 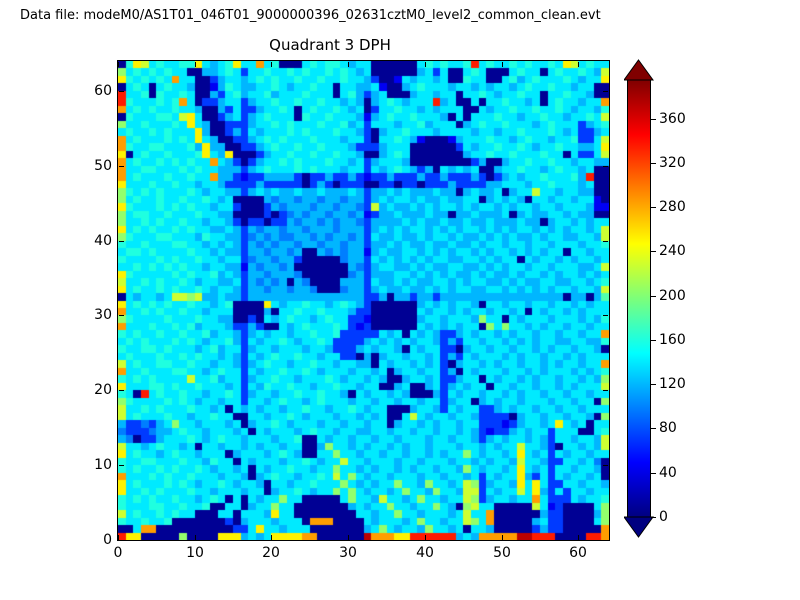 I want to click on y-axis-tick-label: 20, so click(x=103, y=390).